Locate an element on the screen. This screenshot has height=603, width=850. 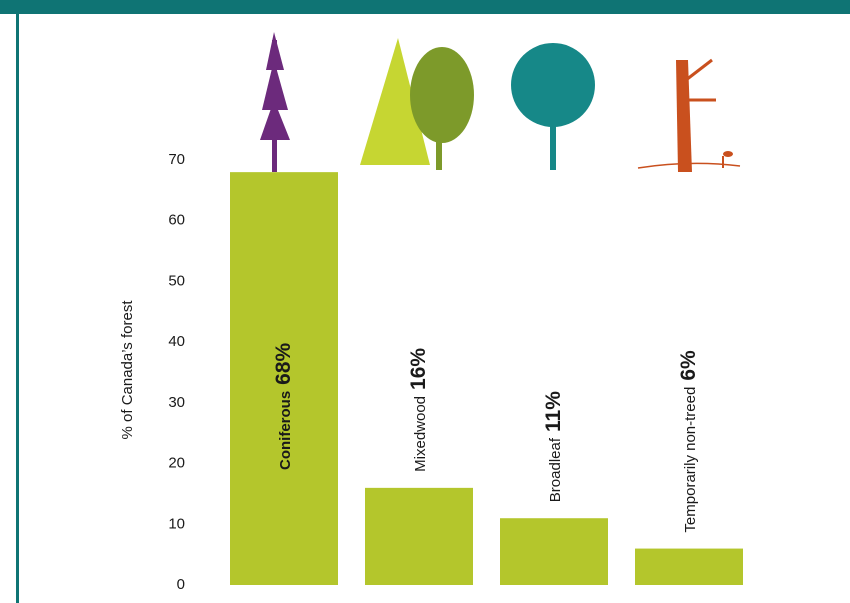
bar-label: Broadleaf 11% is located at coordinates (553, 446).